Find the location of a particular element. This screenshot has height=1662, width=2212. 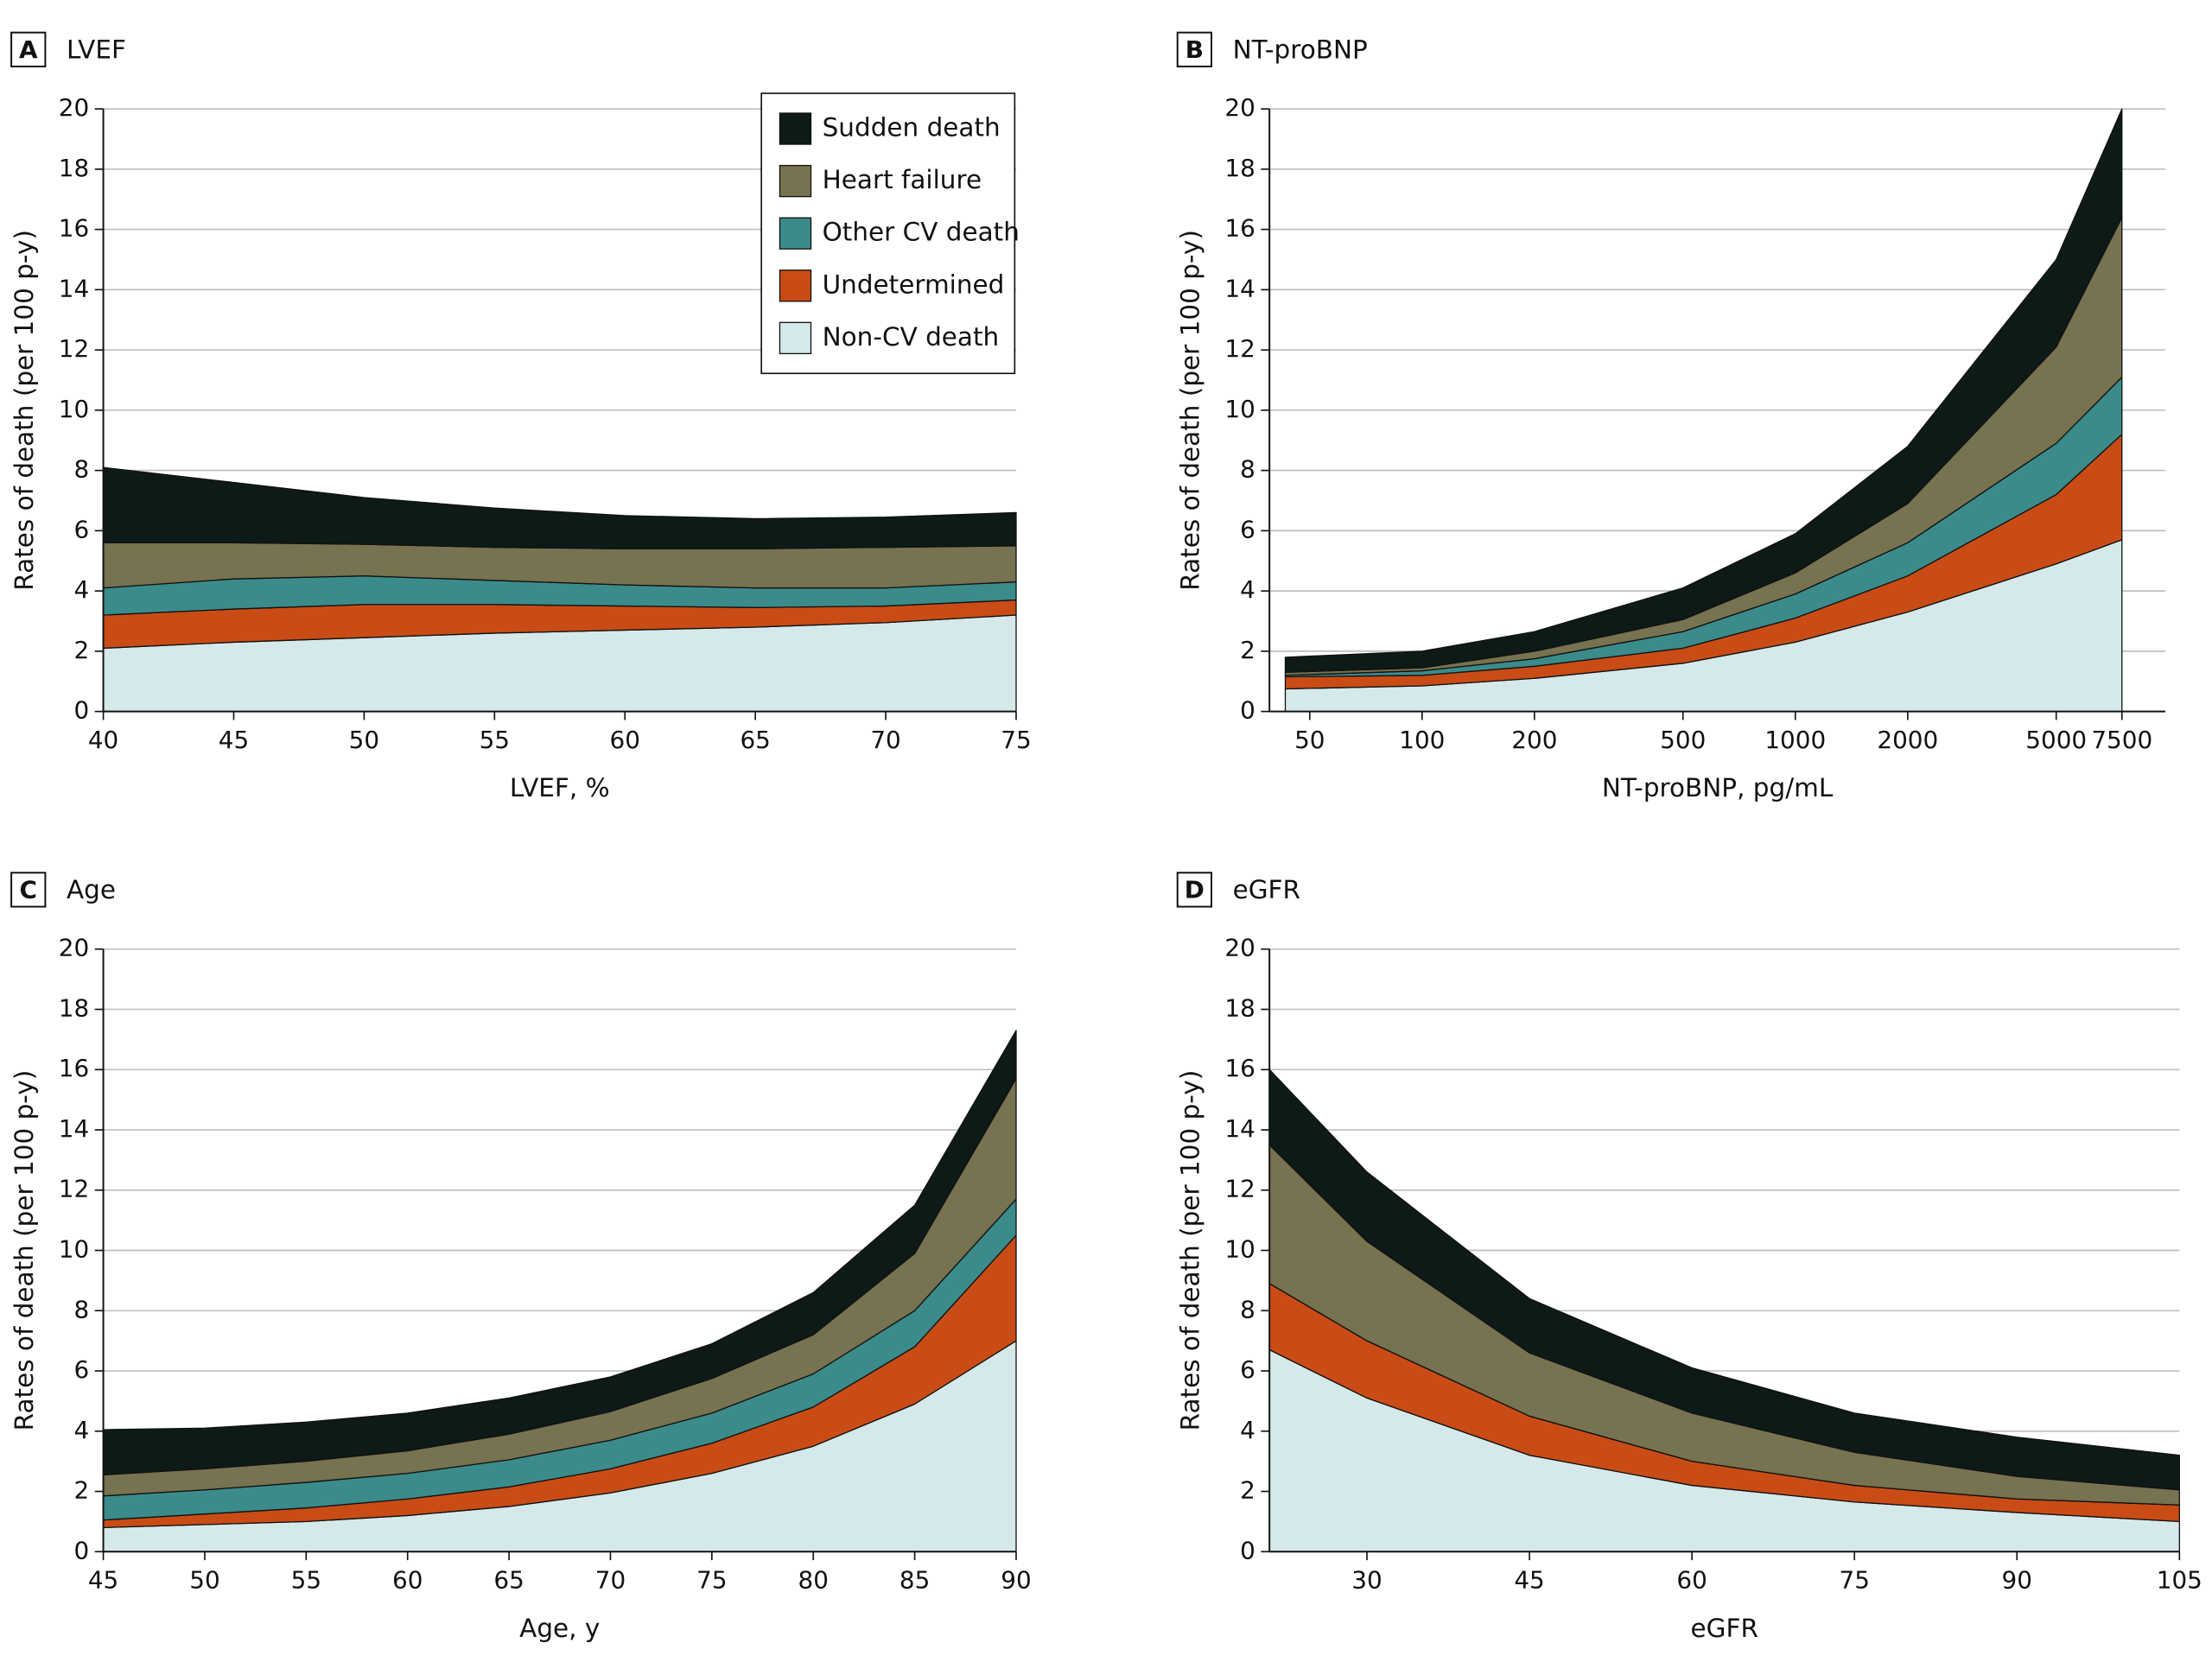

x-tick-label: 7500 is located at coordinates (2121, 740).